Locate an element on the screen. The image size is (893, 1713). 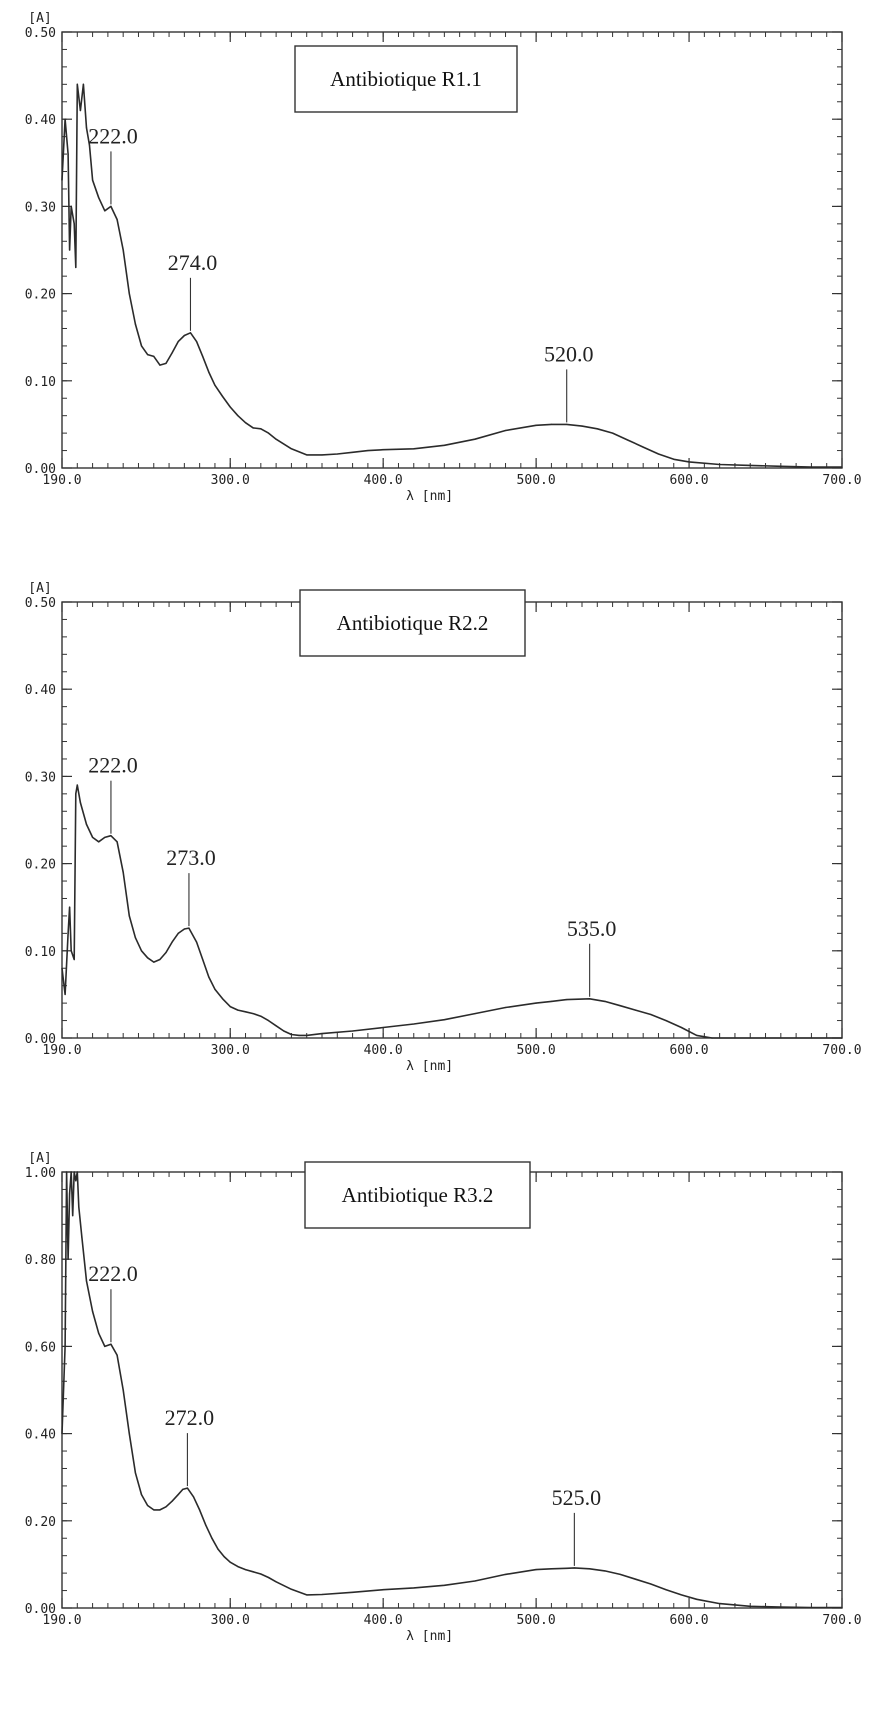
chart-title: Antibiotique R1.1 is located at coordinates (406, 79).